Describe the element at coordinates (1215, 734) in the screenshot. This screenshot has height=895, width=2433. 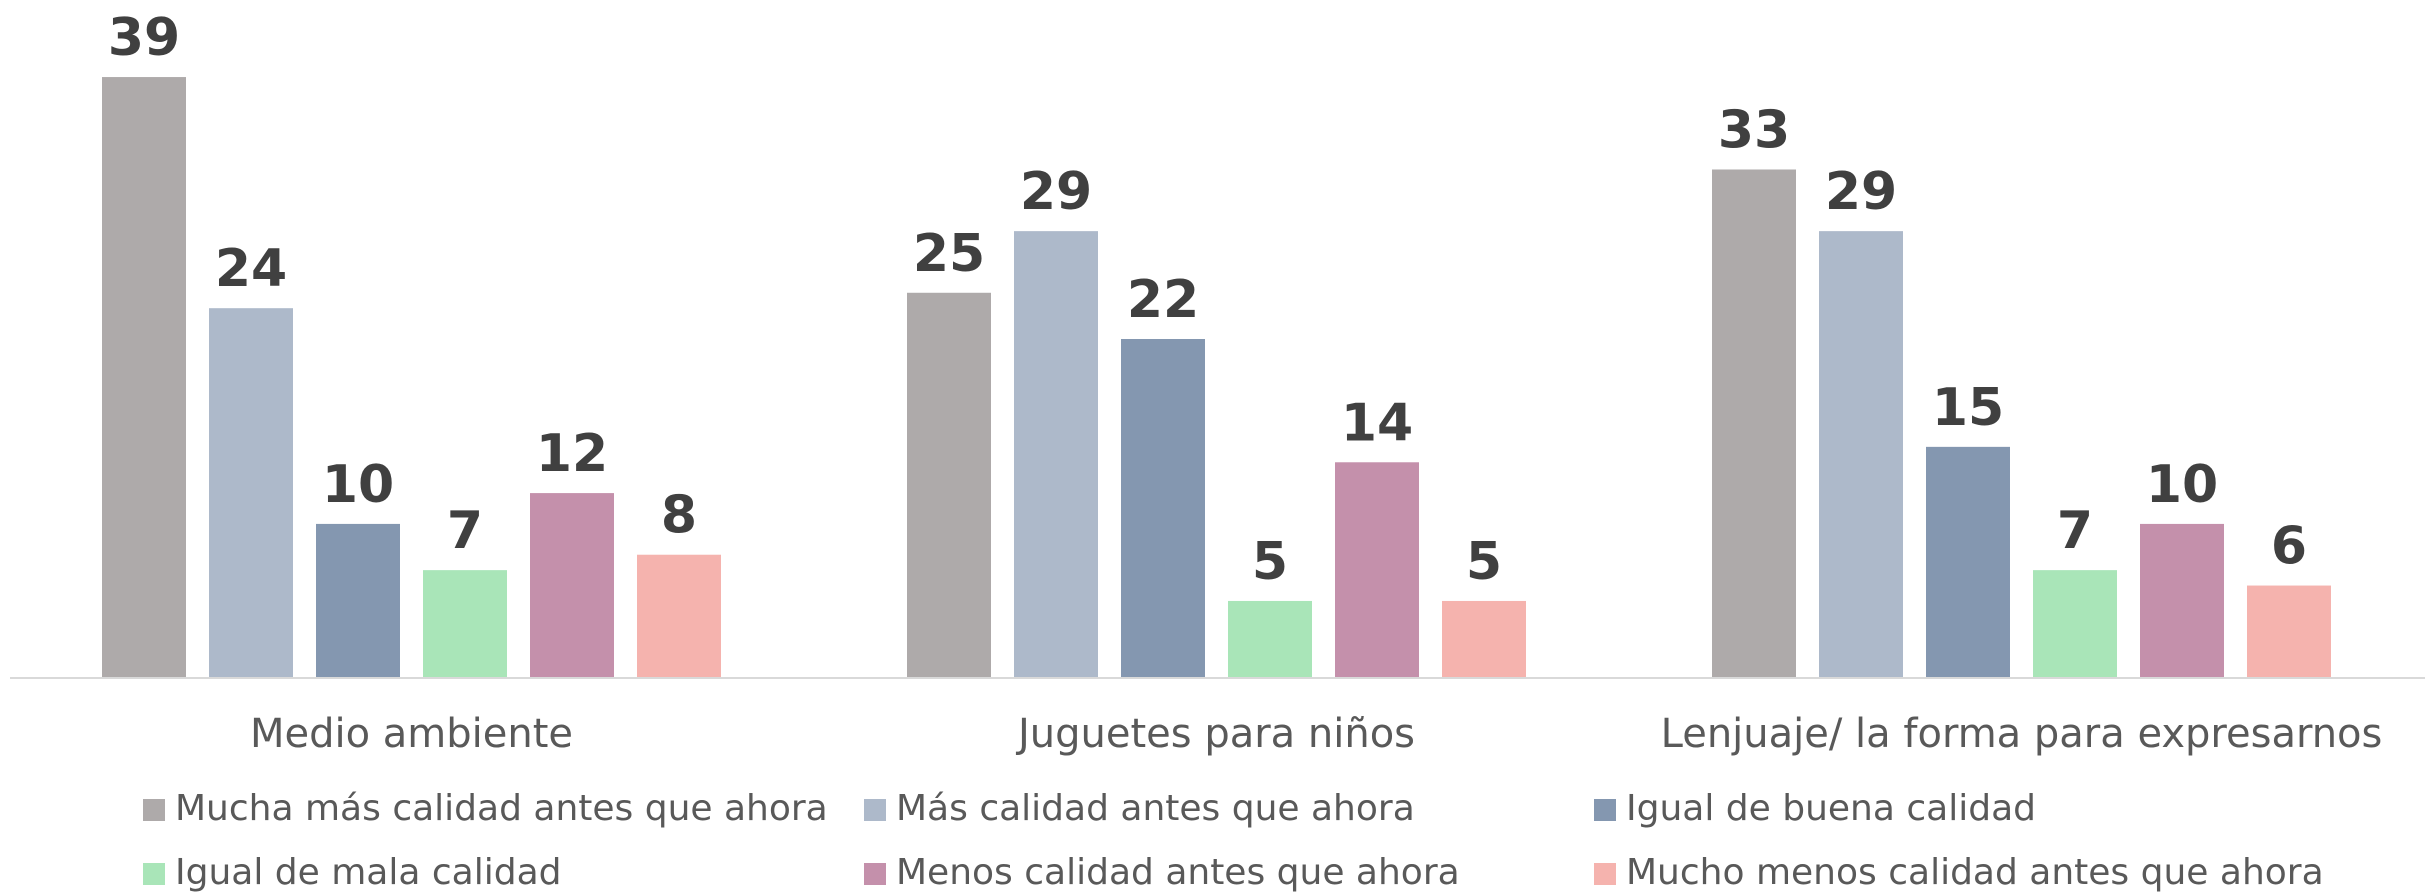
I see `x-tick-label: Juguetes para niños` at that location.